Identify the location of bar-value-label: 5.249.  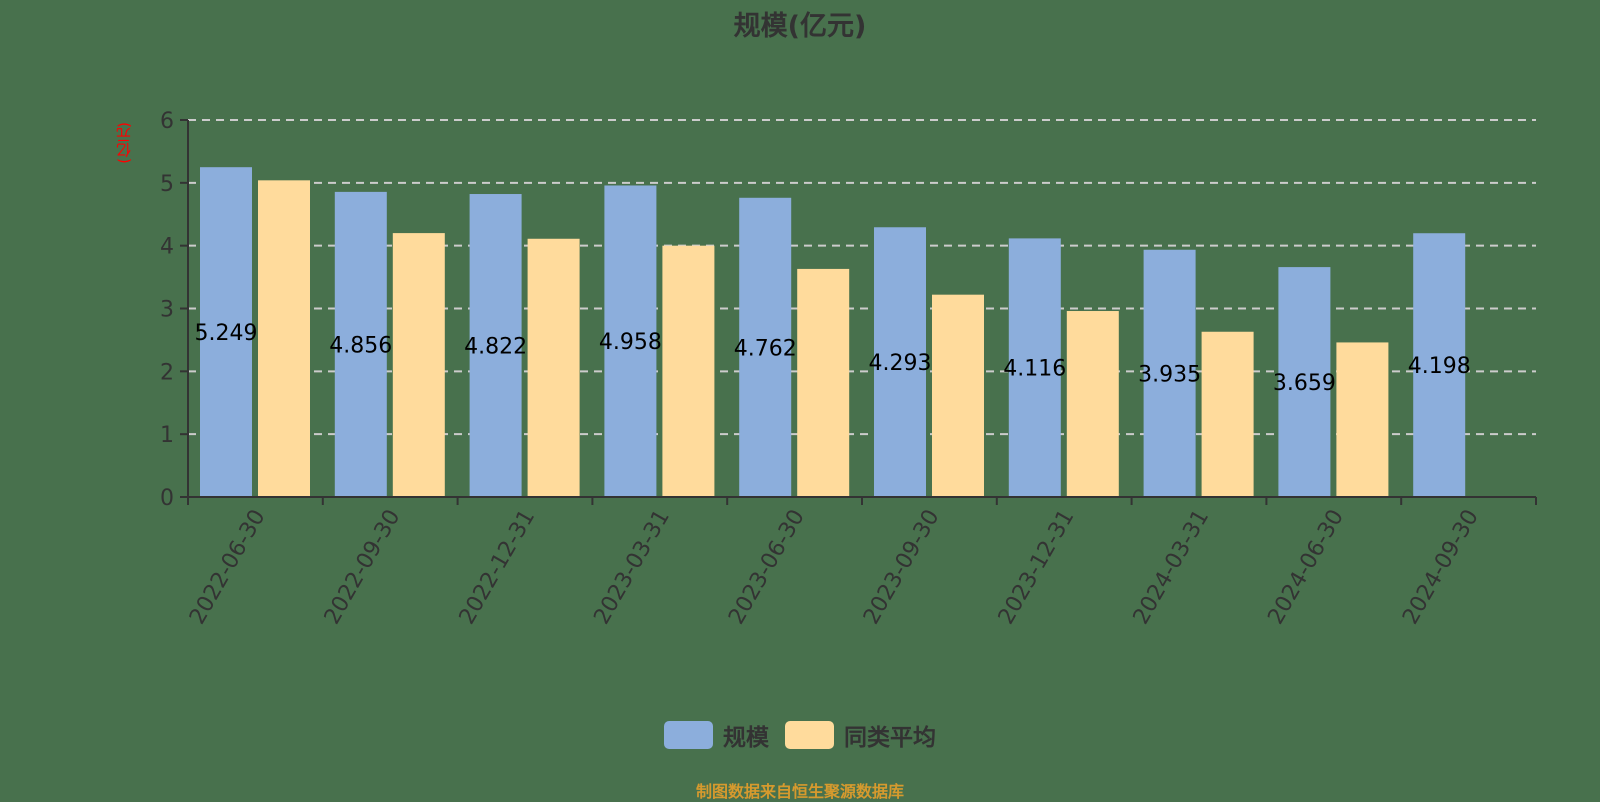
(226, 333).